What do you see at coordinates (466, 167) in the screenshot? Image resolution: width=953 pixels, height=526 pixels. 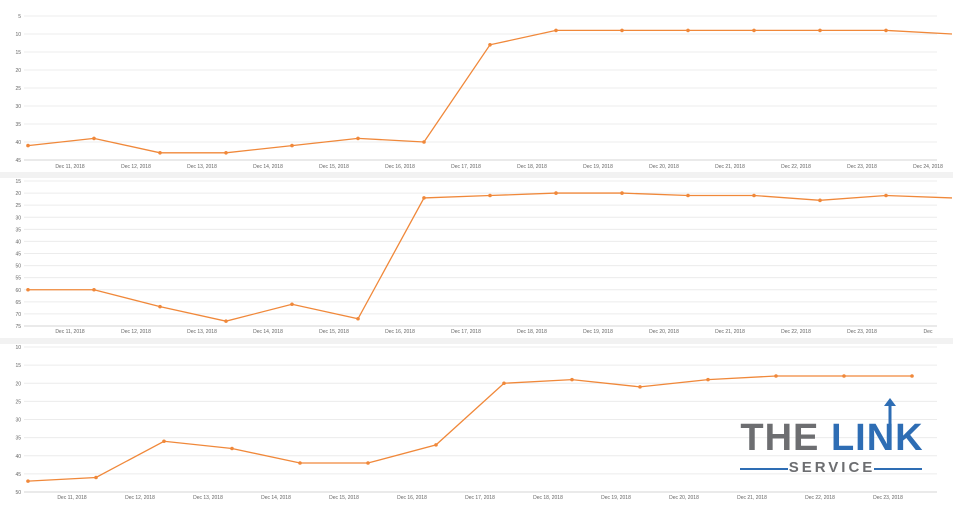 I see `x-tick-label: Dec 17, 2018` at bounding box center [466, 167].